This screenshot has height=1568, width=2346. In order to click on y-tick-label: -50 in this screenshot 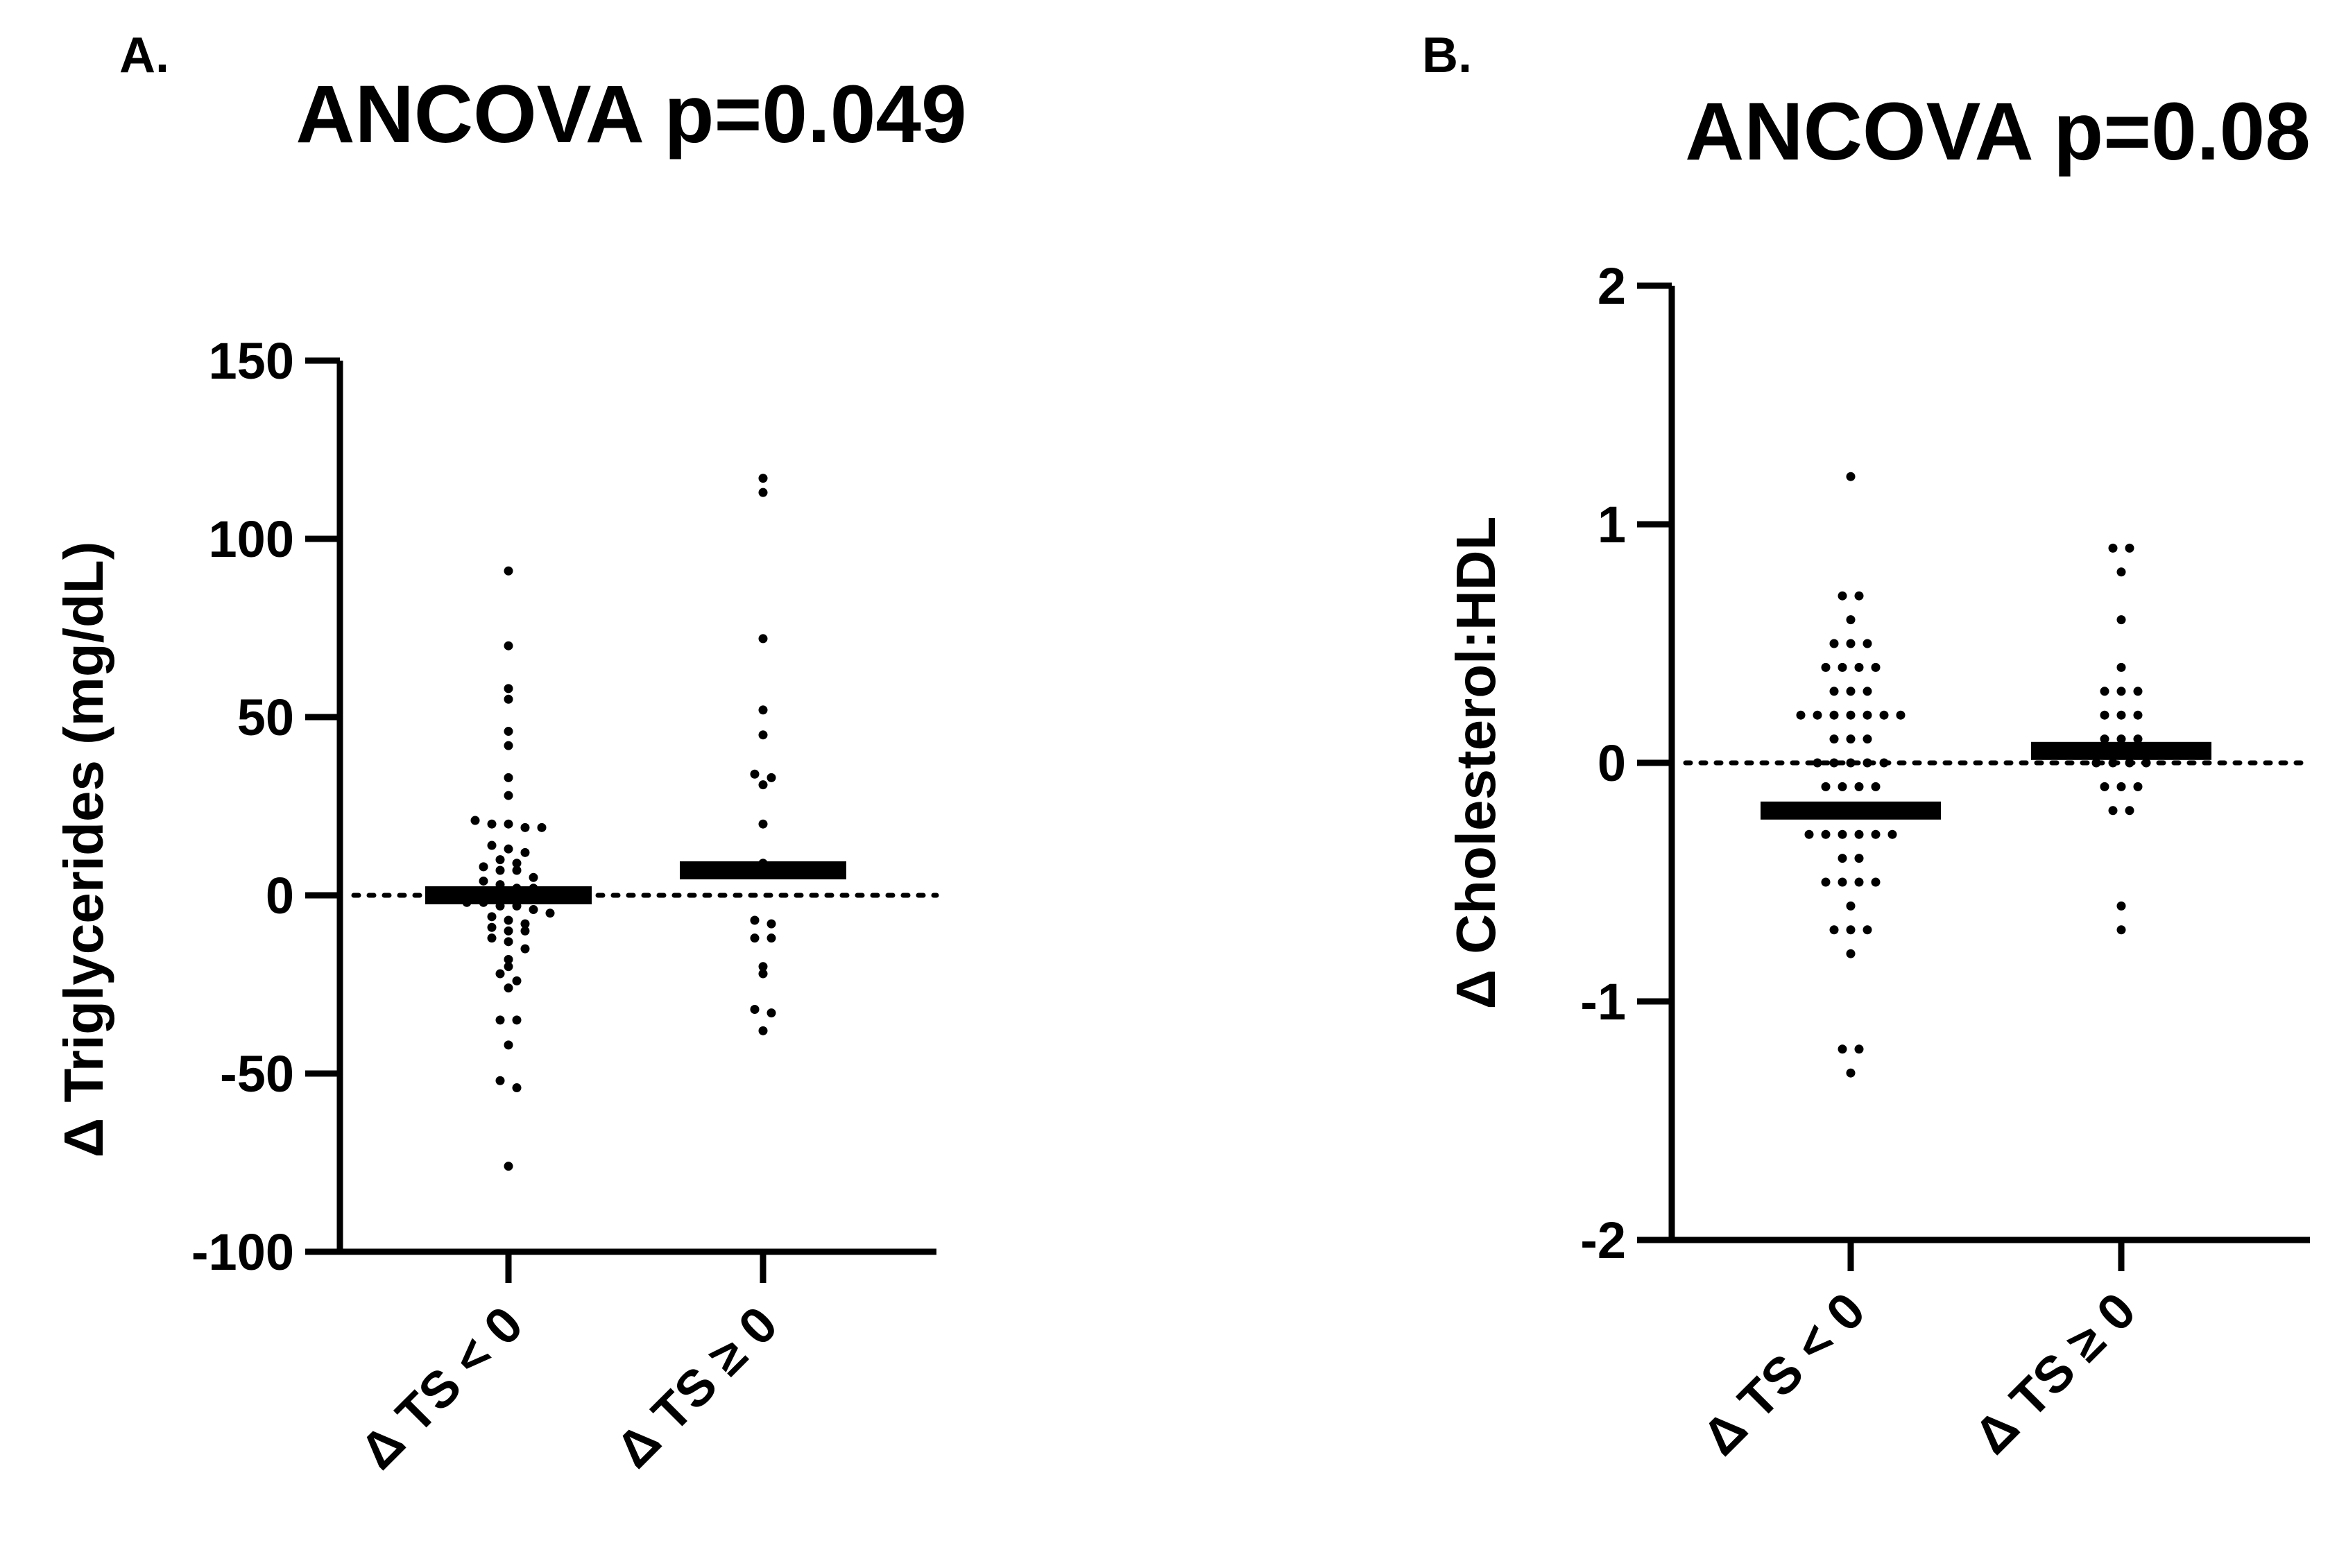, I will do `click(257, 1074)`.